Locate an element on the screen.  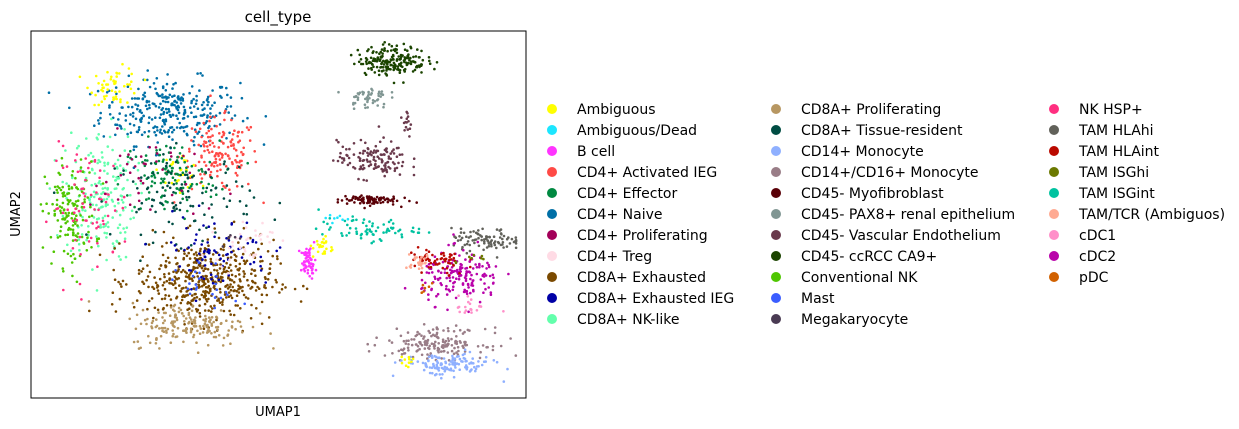
y-axis-label: UMAP2 is located at coordinates (16, 214).